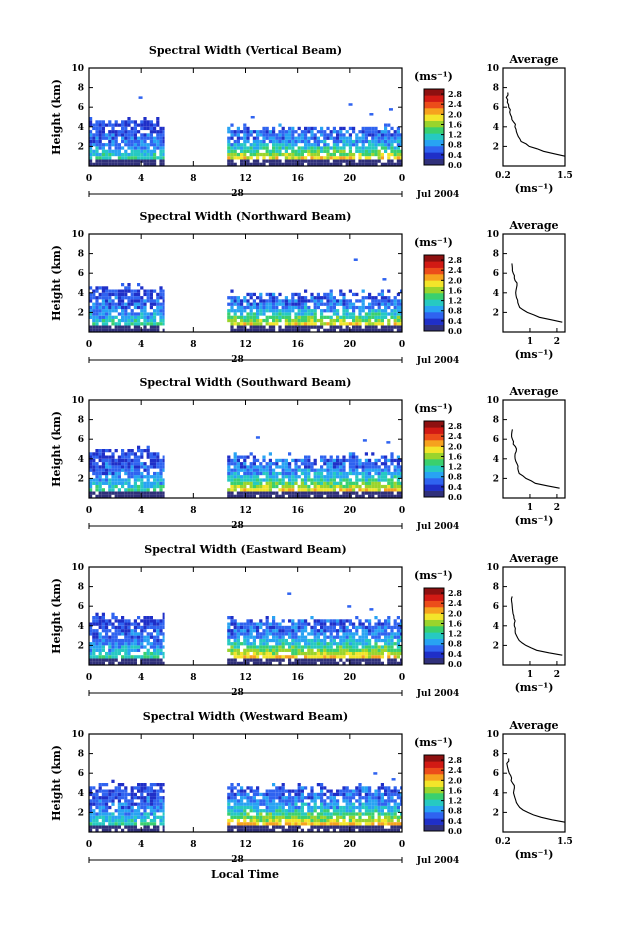 This screenshot has width=619, height=929. I want to click on colorbar-tick-label: 1.6, so click(455, 456).